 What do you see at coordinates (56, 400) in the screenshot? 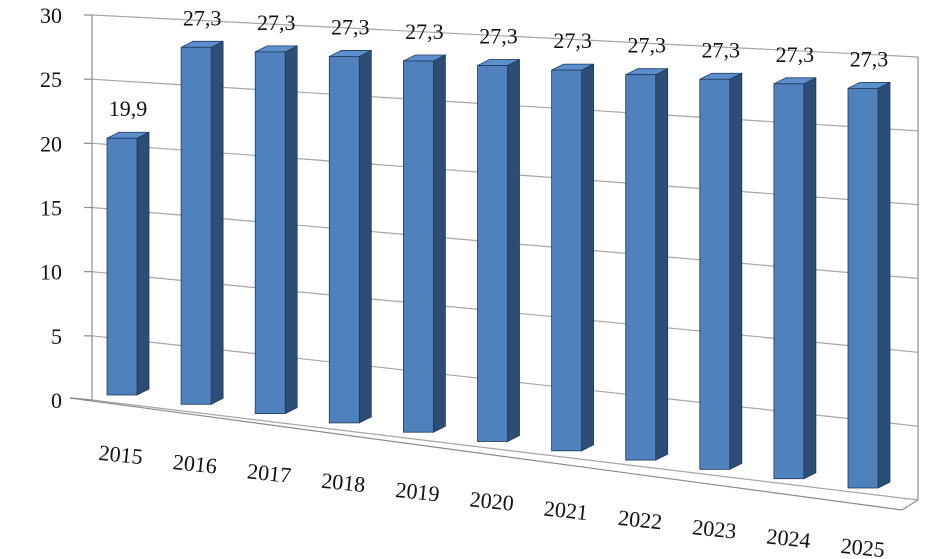
I see `y-tick-label: 0` at bounding box center [56, 400].